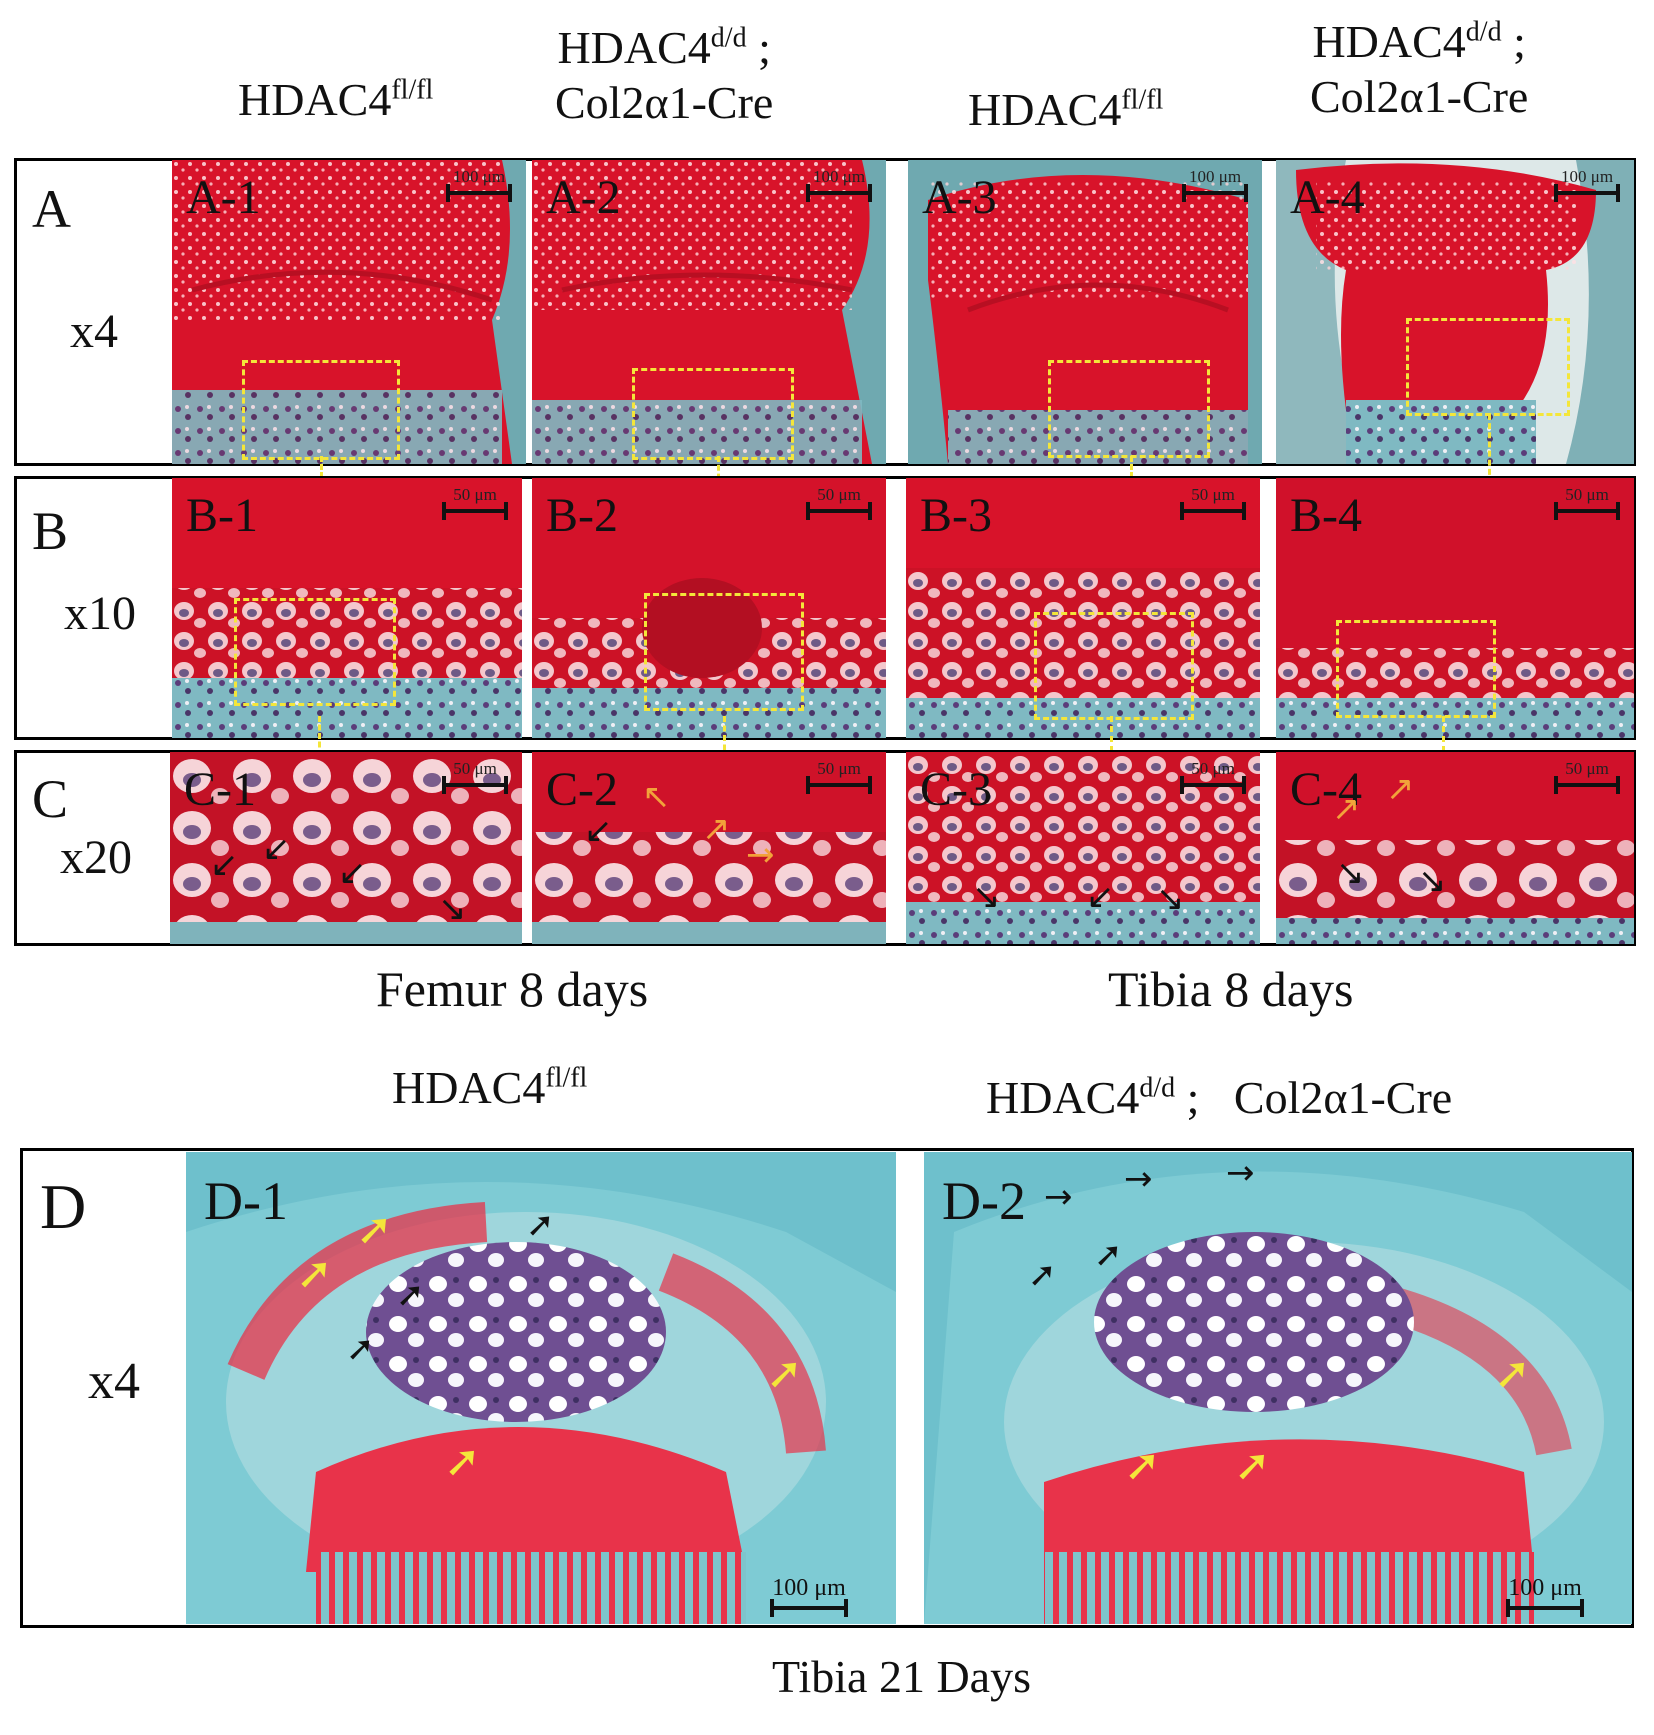 The image size is (1654, 1735). I want to click on connector-b4-c4, so click(1443, 734).